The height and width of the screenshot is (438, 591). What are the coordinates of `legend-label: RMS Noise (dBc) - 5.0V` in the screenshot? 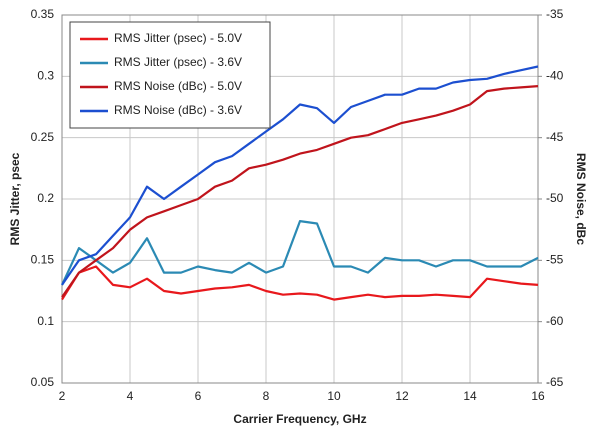 It's located at (178, 86).